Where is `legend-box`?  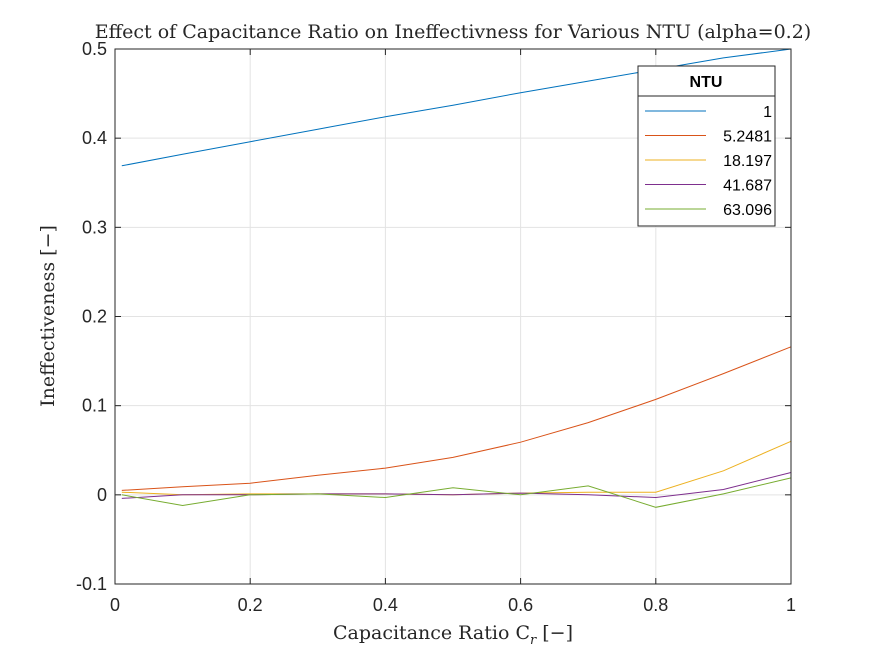
legend-box is located at coordinates (706, 146).